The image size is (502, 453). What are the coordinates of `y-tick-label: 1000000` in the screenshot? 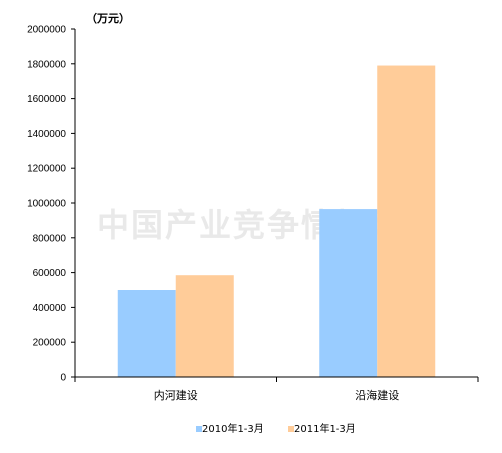 It's located at (46, 204).